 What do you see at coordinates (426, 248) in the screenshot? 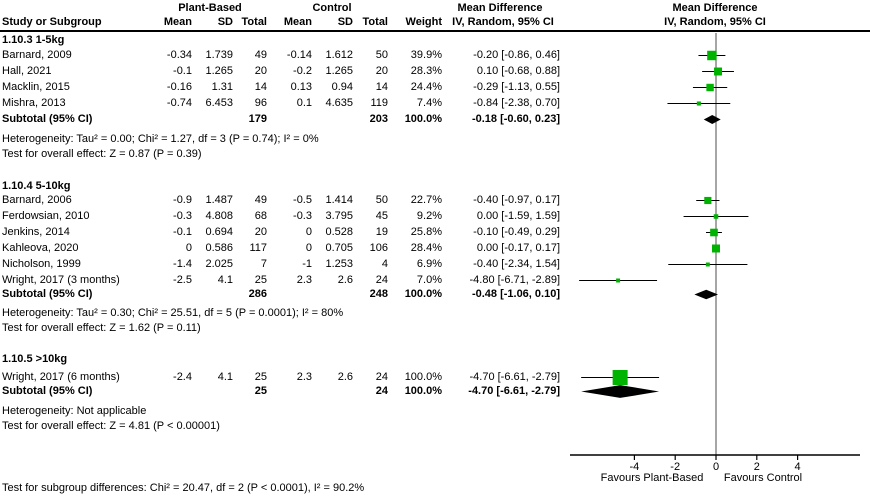
I see `weight-cell: 28.4%` at bounding box center [426, 248].